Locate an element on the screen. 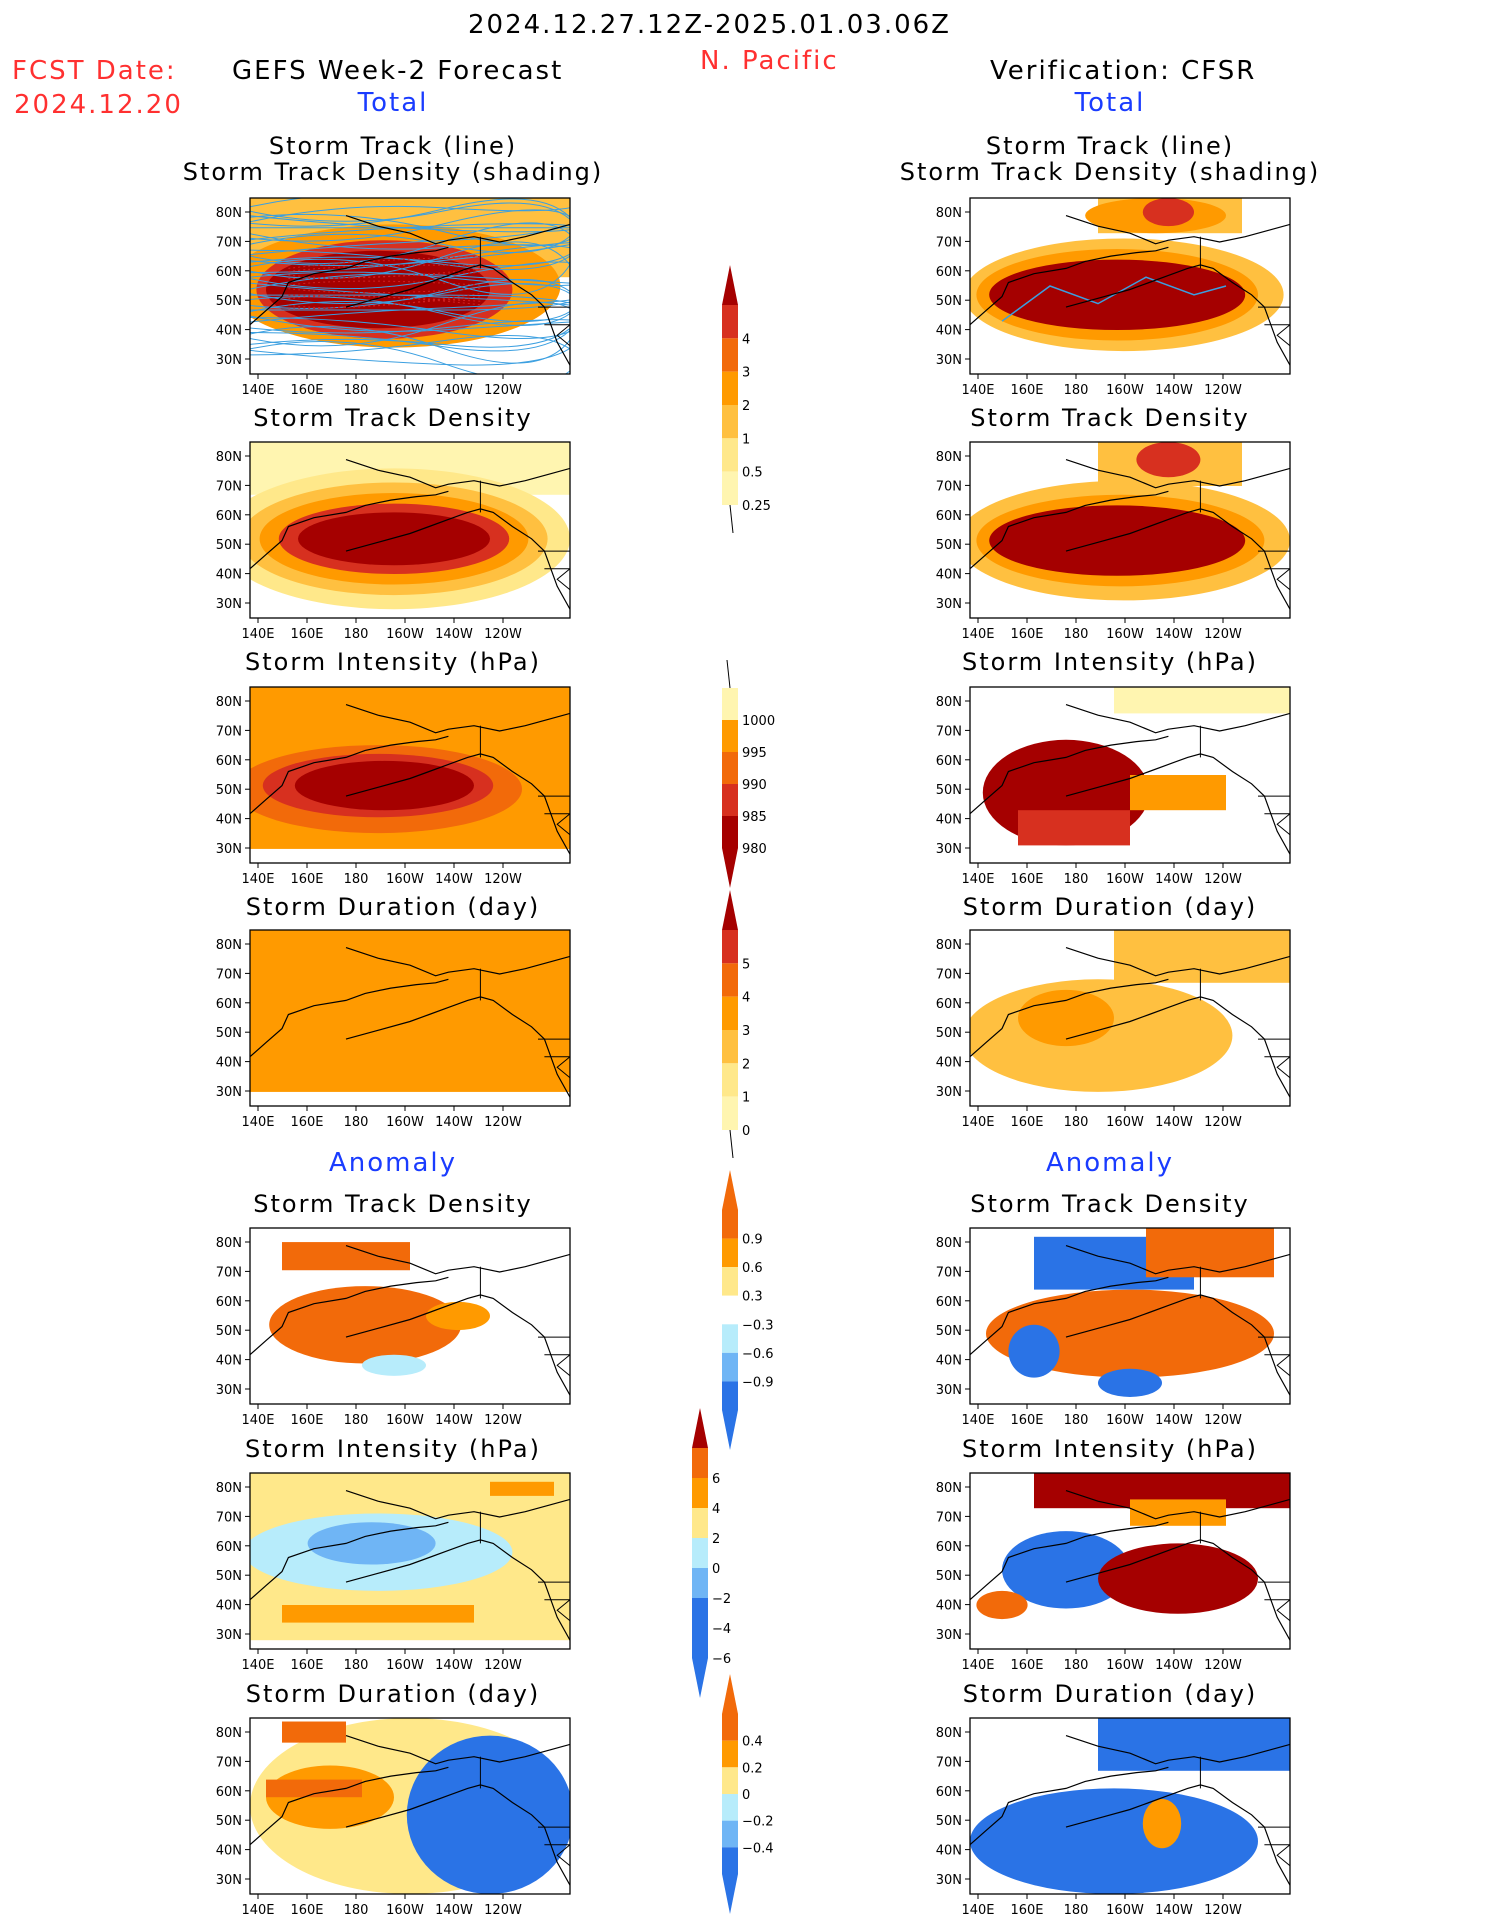 Image resolution: width=1487 pixels, height=1925 pixels. lon-tick-label: 160W is located at coordinates (405, 1910).